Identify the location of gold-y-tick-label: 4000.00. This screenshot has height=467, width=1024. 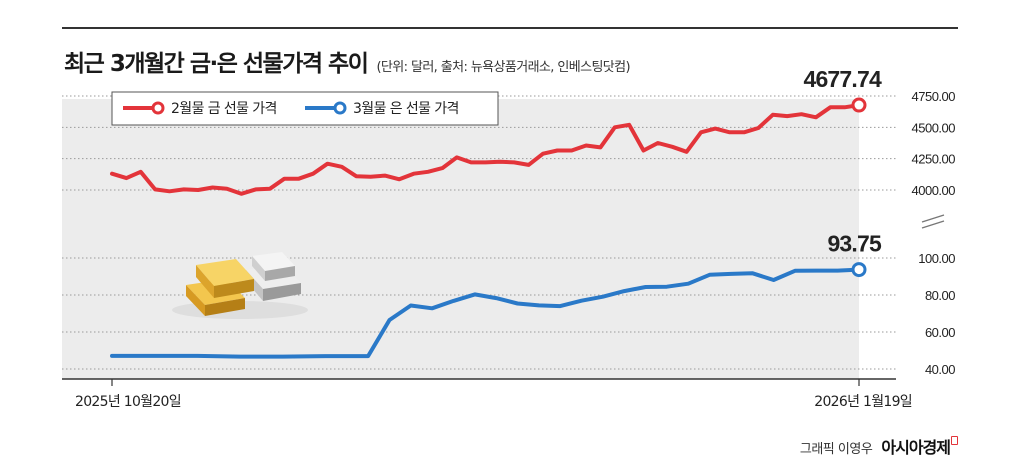
(934, 190).